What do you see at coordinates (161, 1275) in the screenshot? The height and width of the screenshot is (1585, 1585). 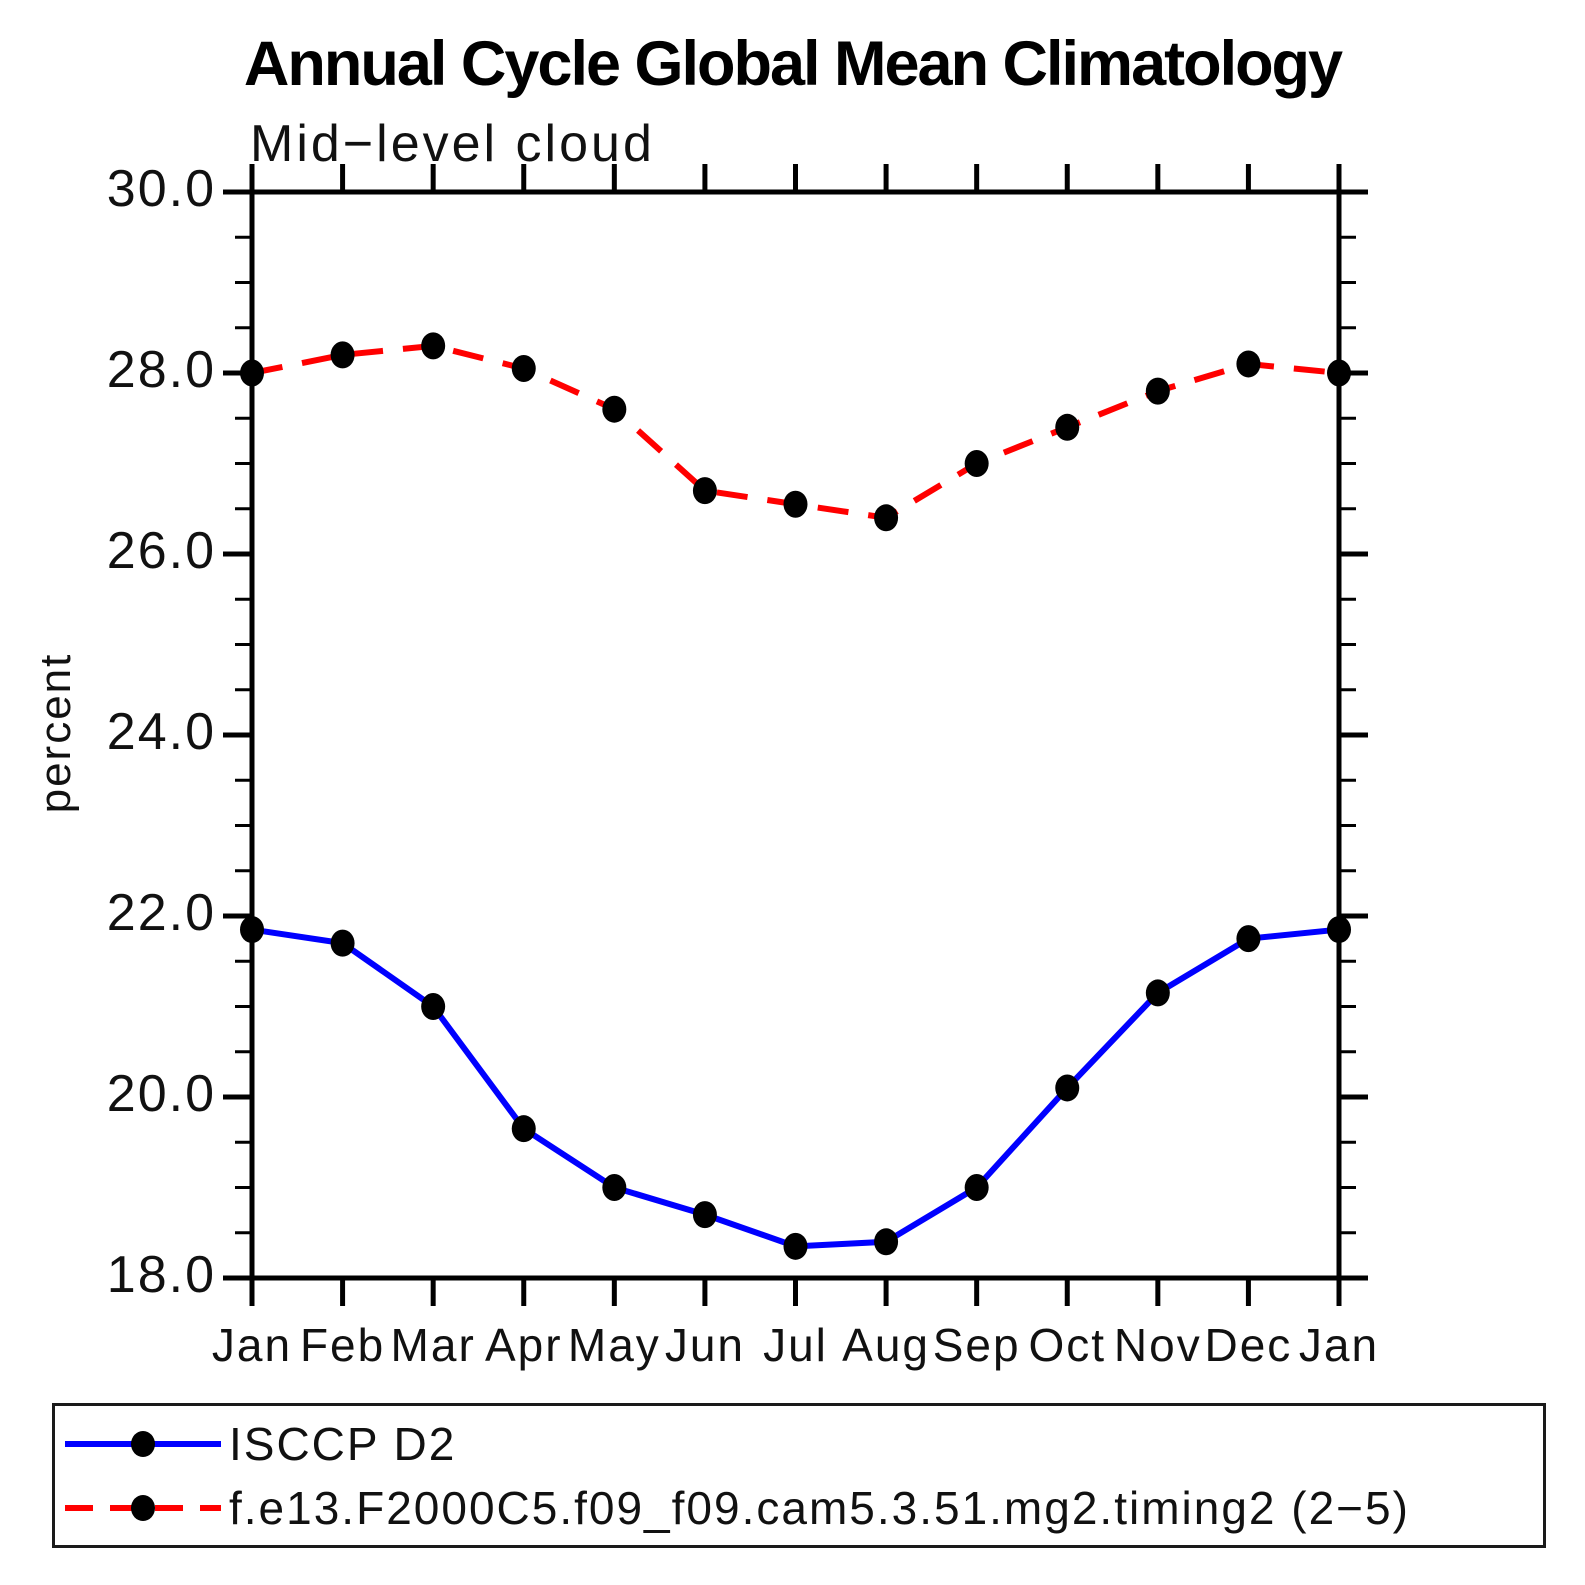 I see `y-tick-label: 18.0` at bounding box center [161, 1275].